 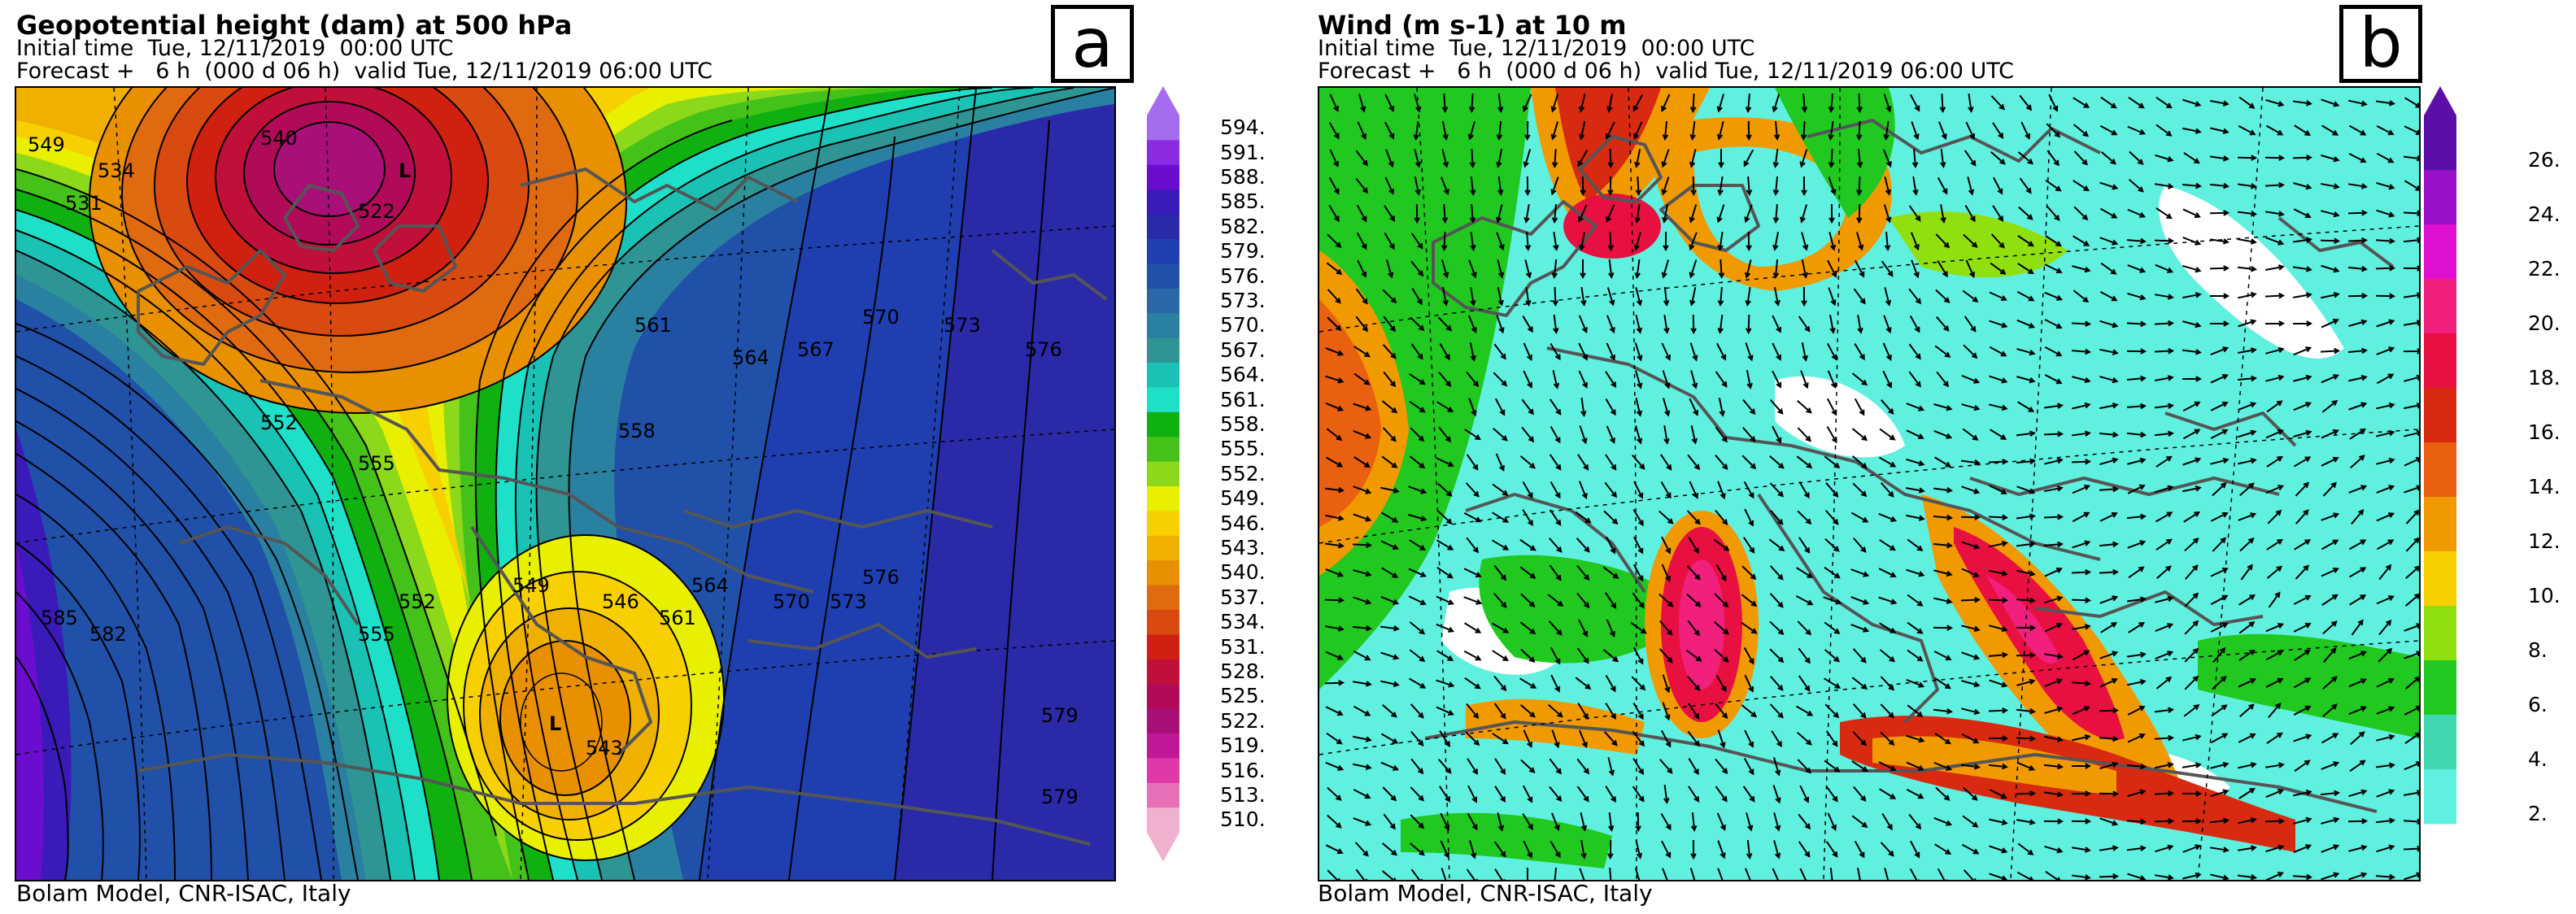 What do you see at coordinates (1243, 696) in the screenshot?
I see `colorbar-tick-label: 525.` at bounding box center [1243, 696].